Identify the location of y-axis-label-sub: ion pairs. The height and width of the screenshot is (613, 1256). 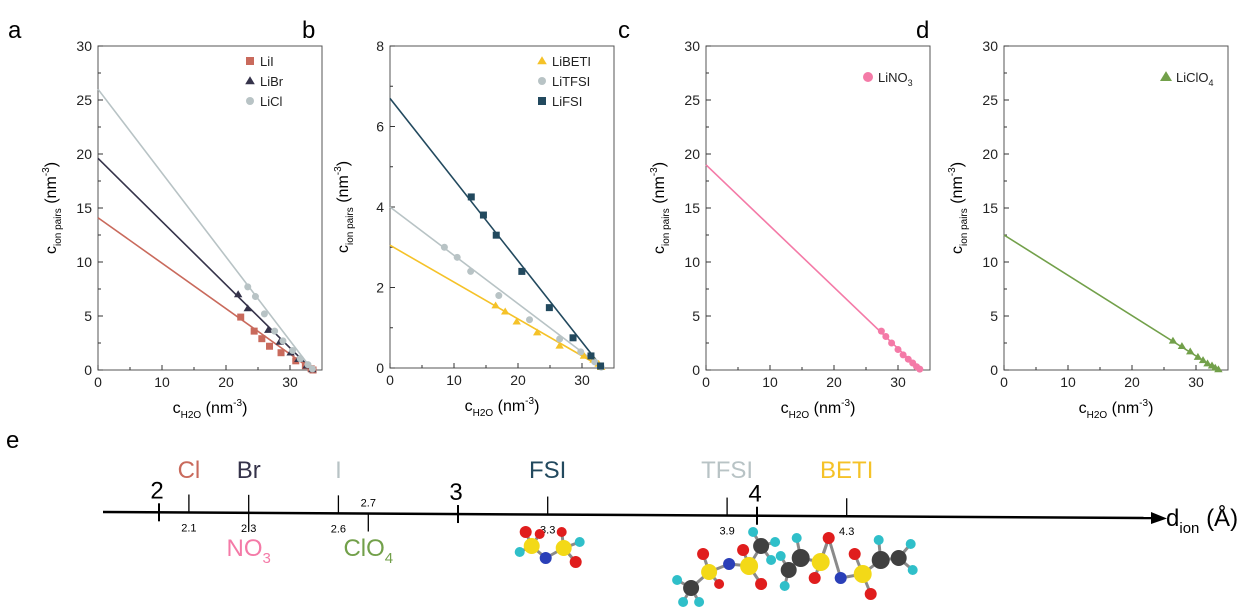
(666, 227).